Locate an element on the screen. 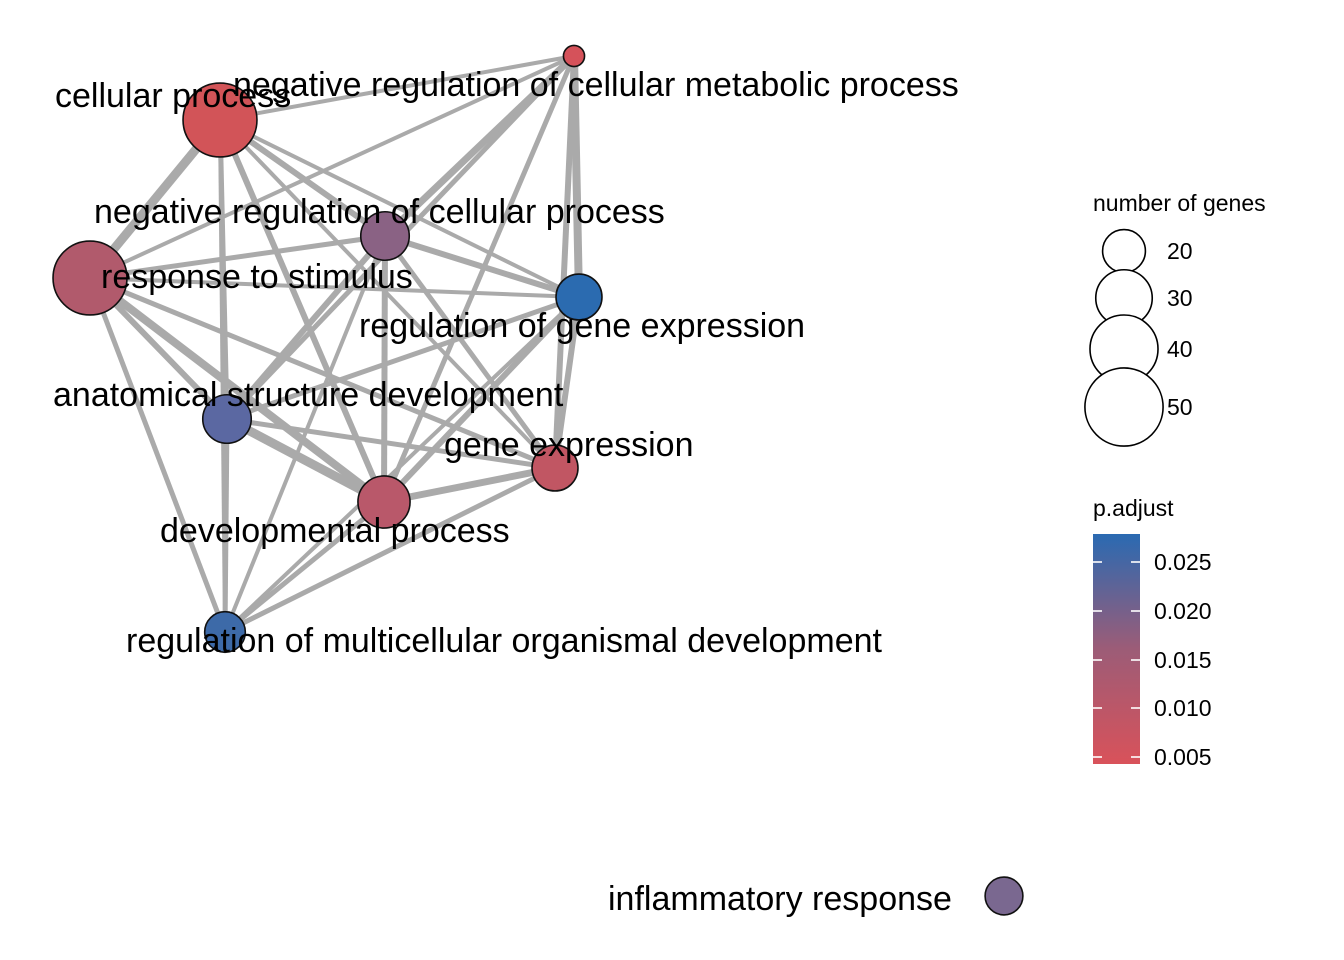 This screenshot has width=1344, height=960. edge-n8-n9 is located at coordinates (304, 567).